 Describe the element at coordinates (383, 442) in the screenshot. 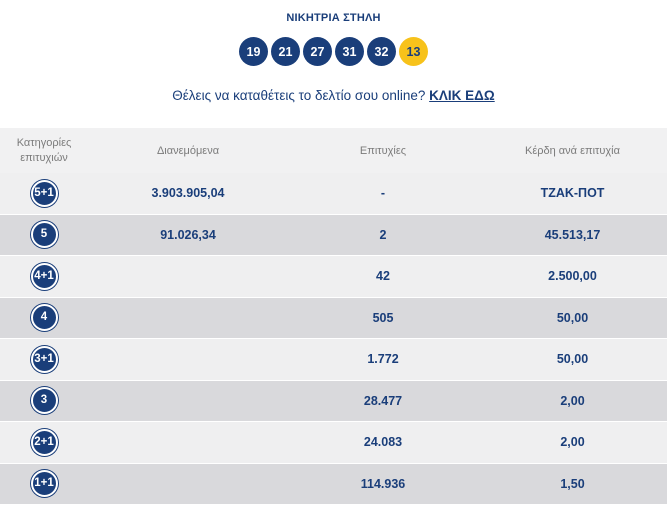

I see `winners-cell: 24.083` at that location.